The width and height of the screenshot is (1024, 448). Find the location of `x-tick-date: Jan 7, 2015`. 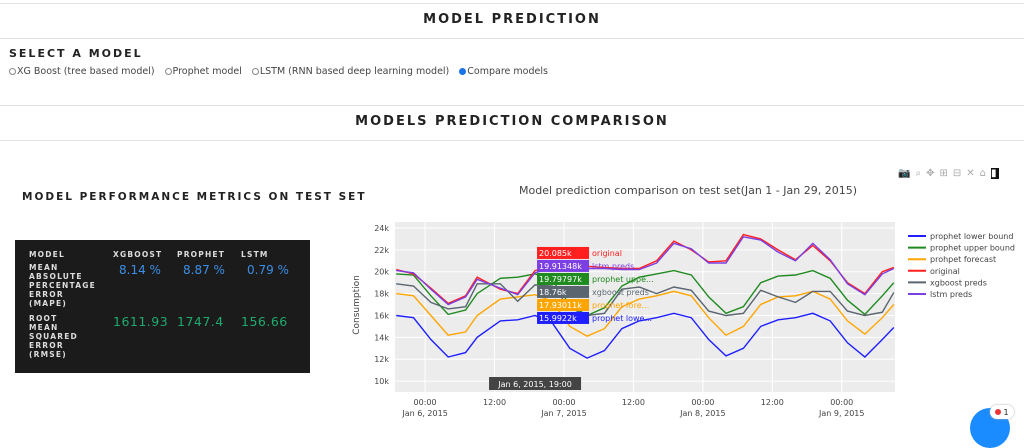

x-tick-date: Jan 7, 2015 is located at coordinates (563, 413).